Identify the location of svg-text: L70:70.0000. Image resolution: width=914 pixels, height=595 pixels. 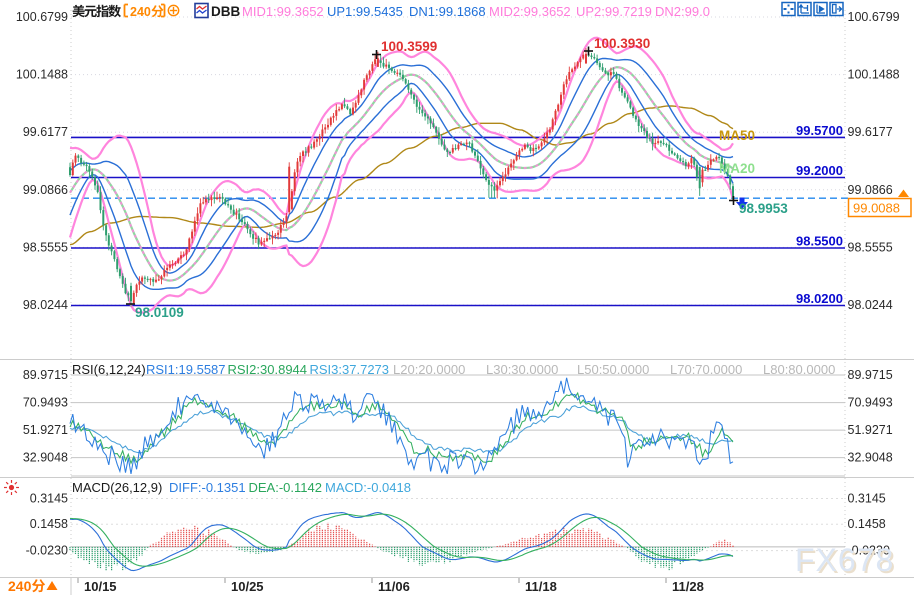
(706, 369).